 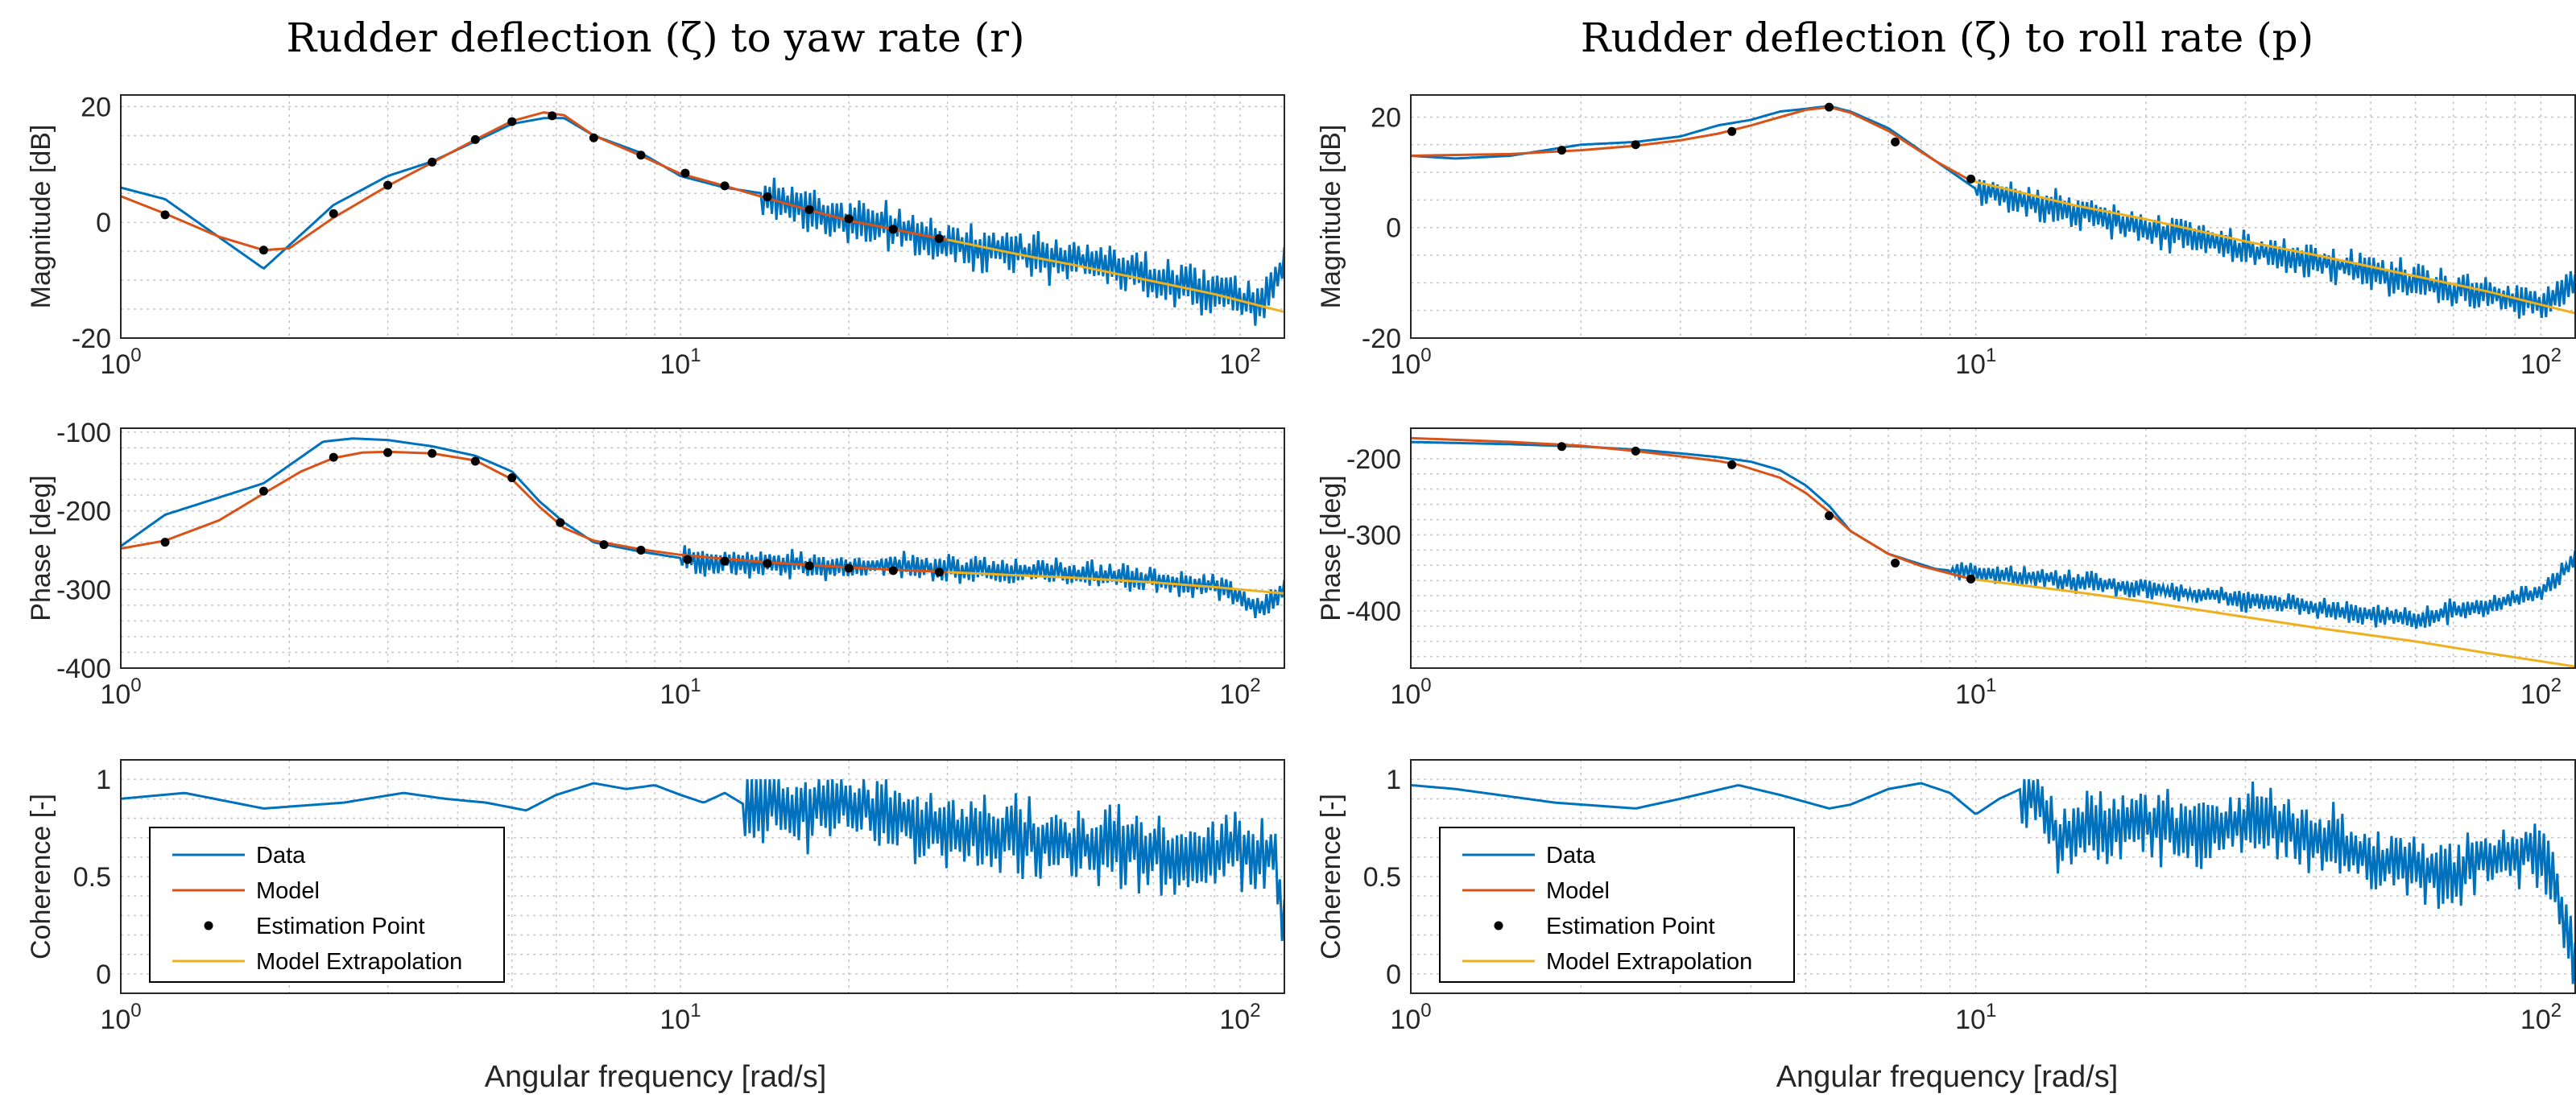 What do you see at coordinates (92, 339) in the screenshot?
I see `y-tick-label: -20` at bounding box center [92, 339].